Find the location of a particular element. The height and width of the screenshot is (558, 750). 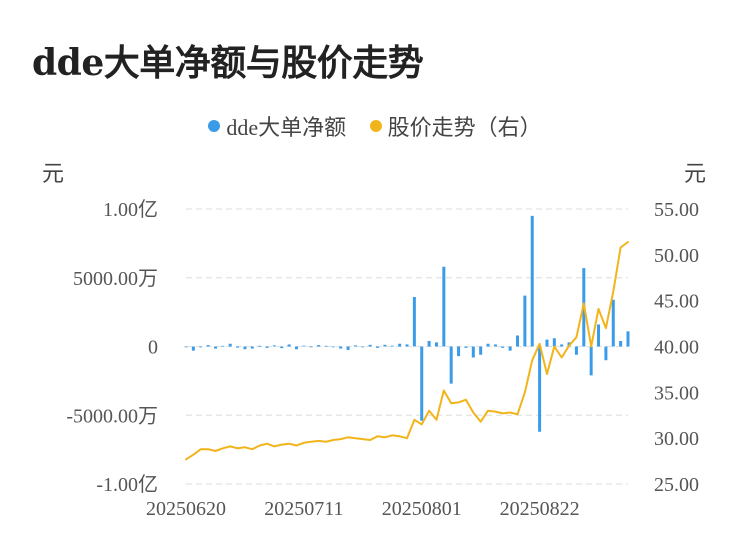

x-tick-label-0: 20250620 is located at coordinates (186, 509).